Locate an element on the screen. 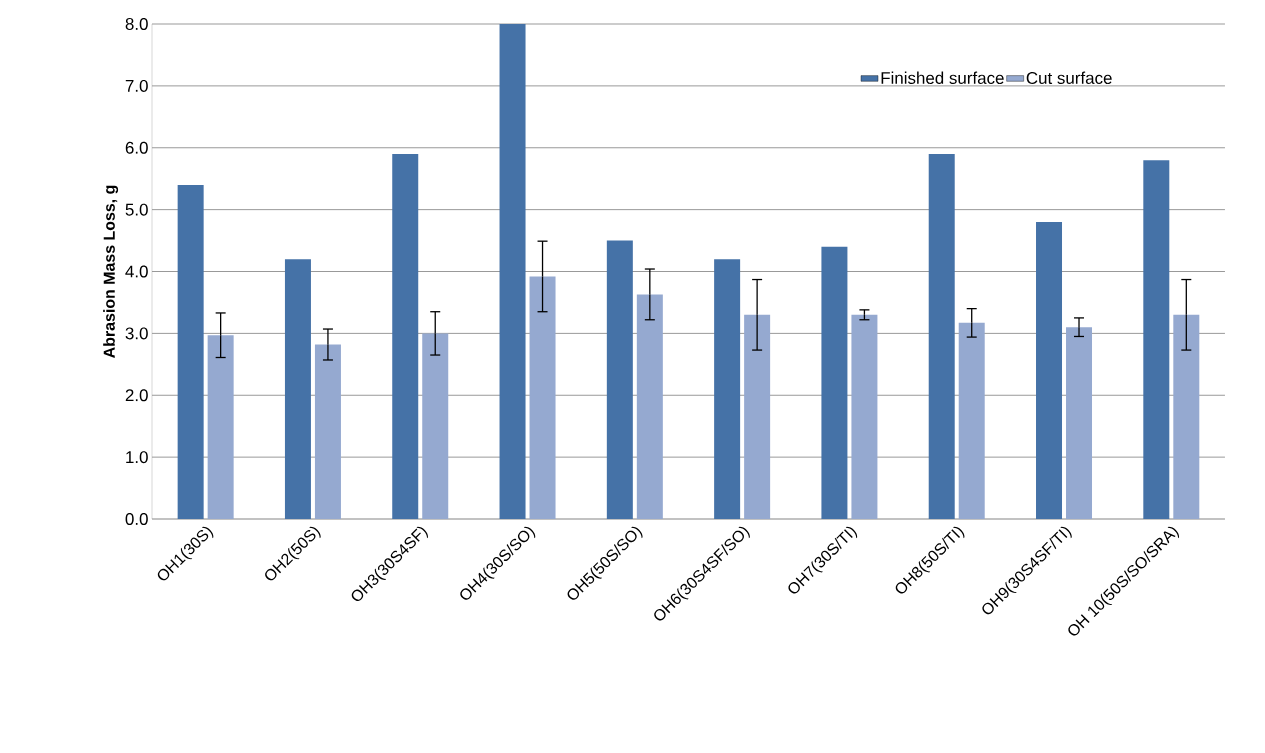 This screenshot has width=1265, height=753. y-tick-label: 3.0 is located at coordinates (136, 333).